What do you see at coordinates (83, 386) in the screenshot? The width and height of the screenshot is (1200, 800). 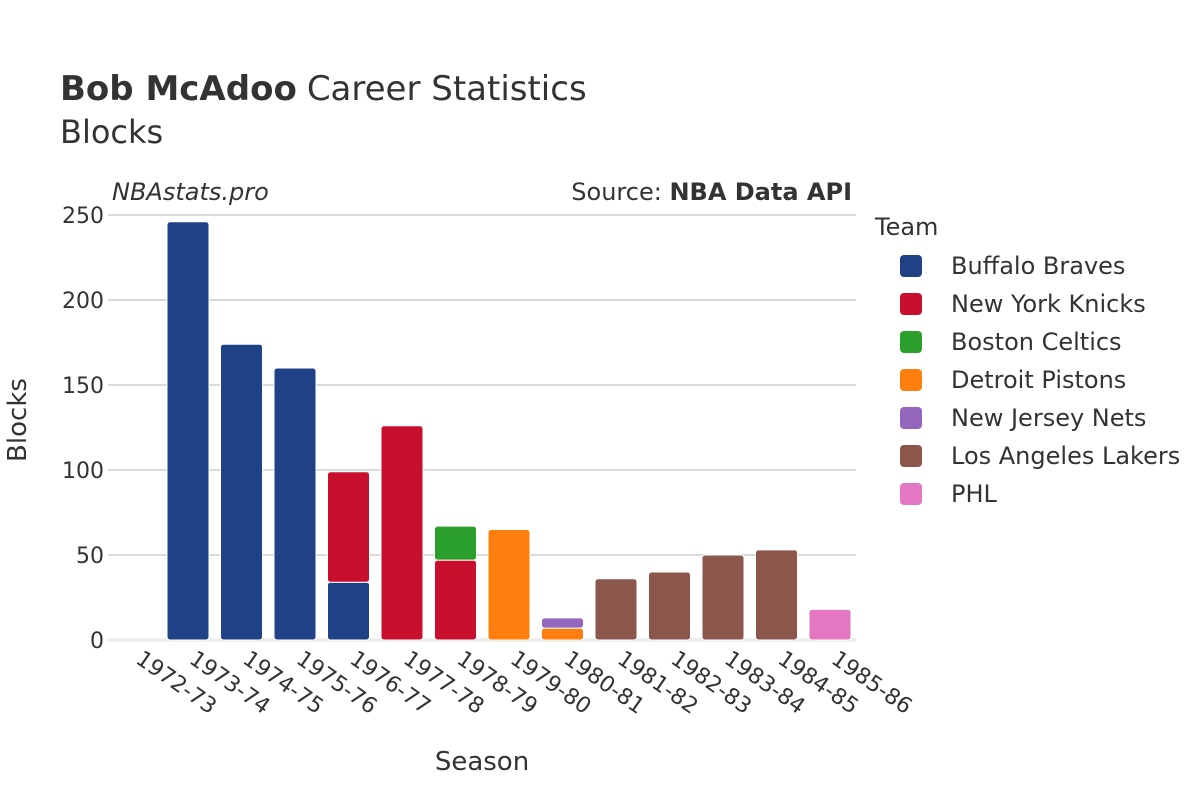 I see `y-tick-label: 150` at bounding box center [83, 386].